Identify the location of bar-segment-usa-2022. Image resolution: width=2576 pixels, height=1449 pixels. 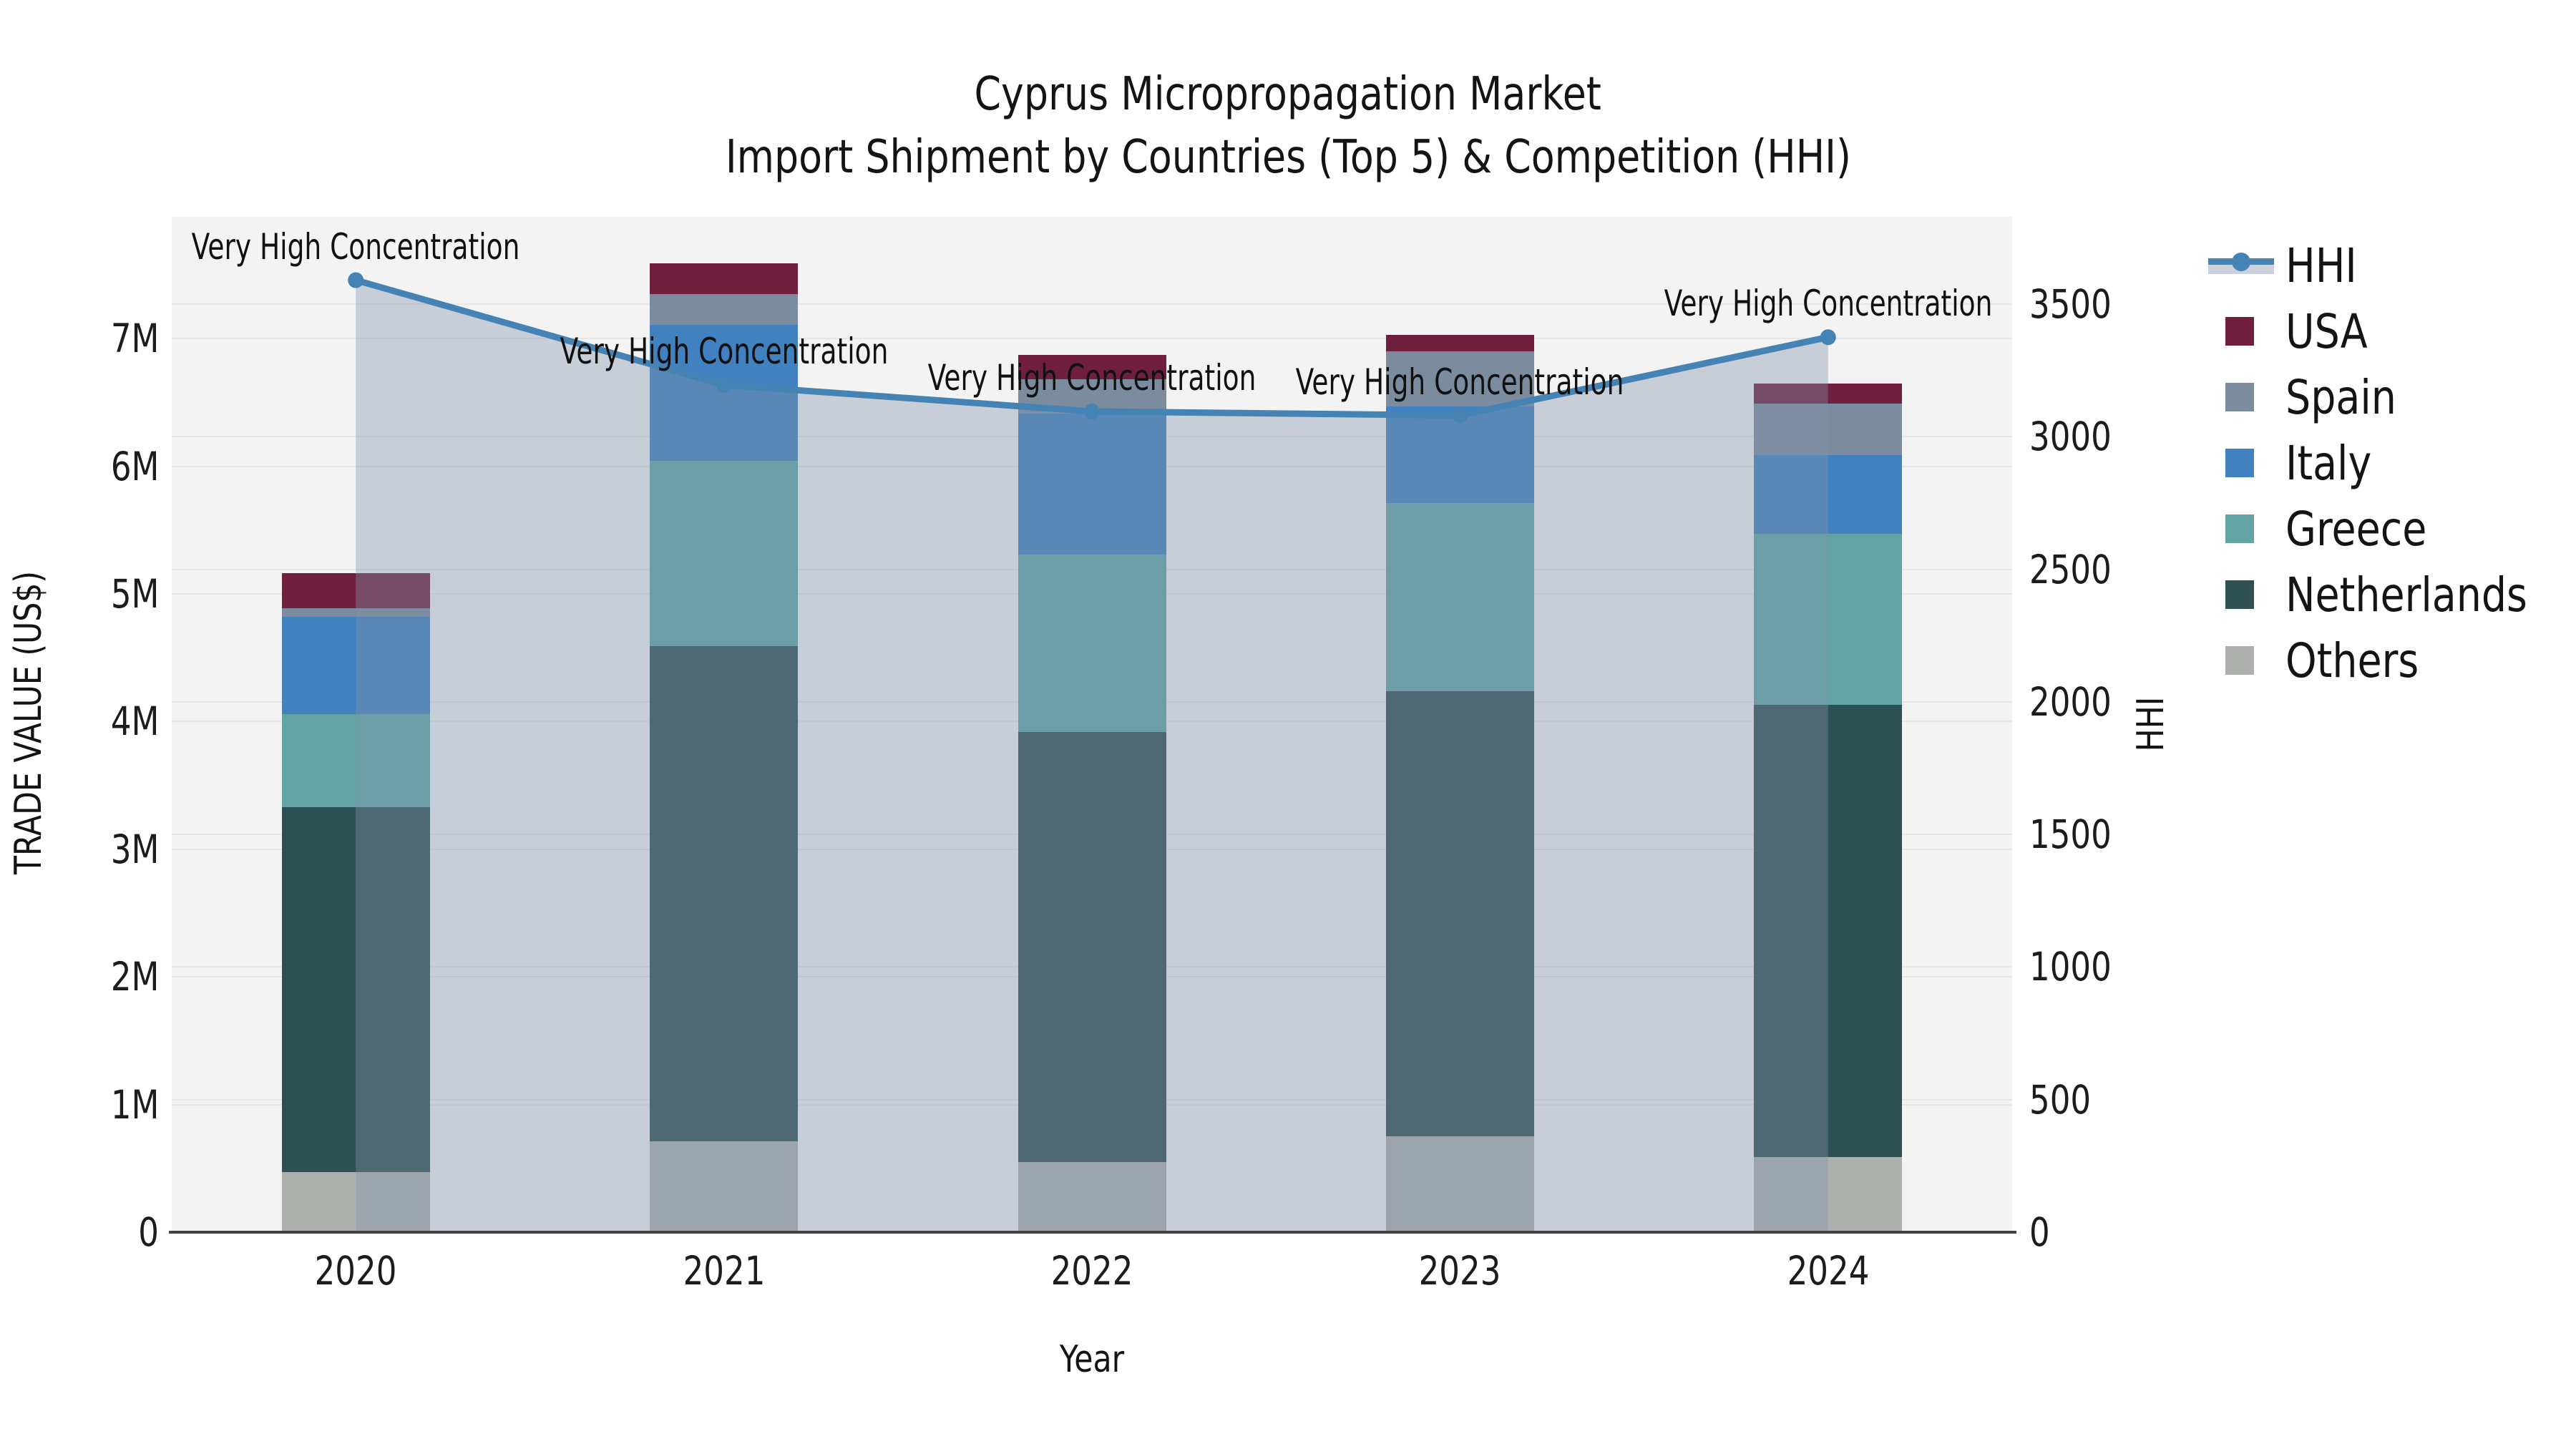
(1092, 367).